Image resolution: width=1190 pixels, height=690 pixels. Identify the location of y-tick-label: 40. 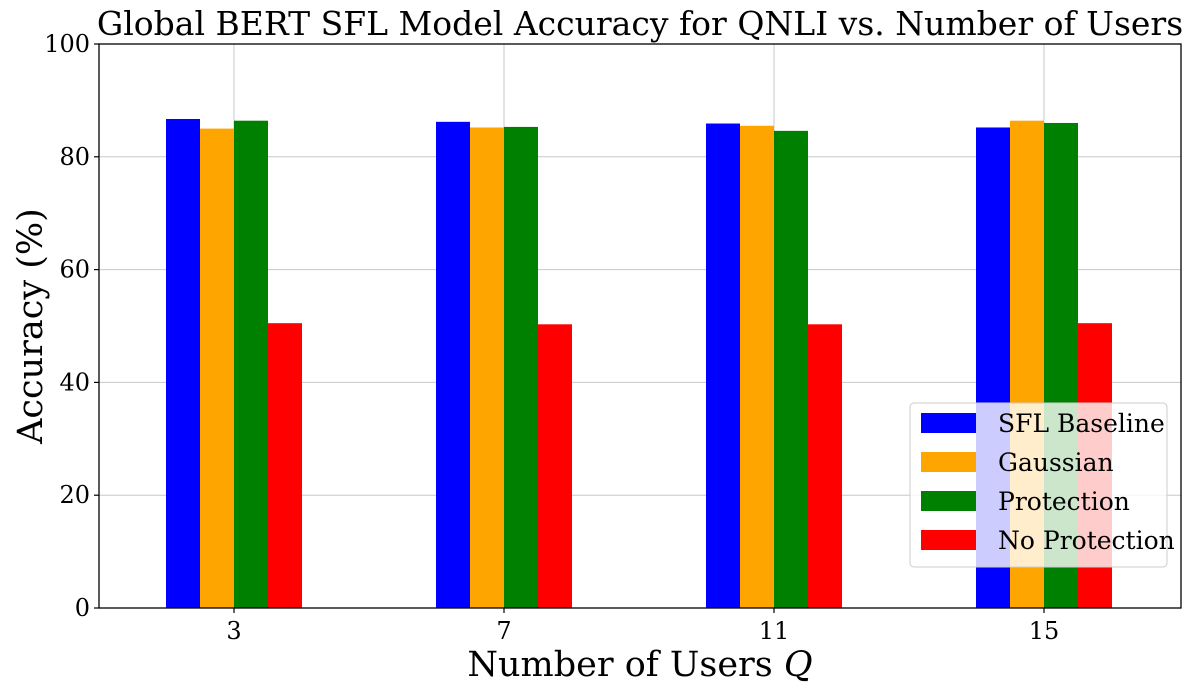
(74, 382).